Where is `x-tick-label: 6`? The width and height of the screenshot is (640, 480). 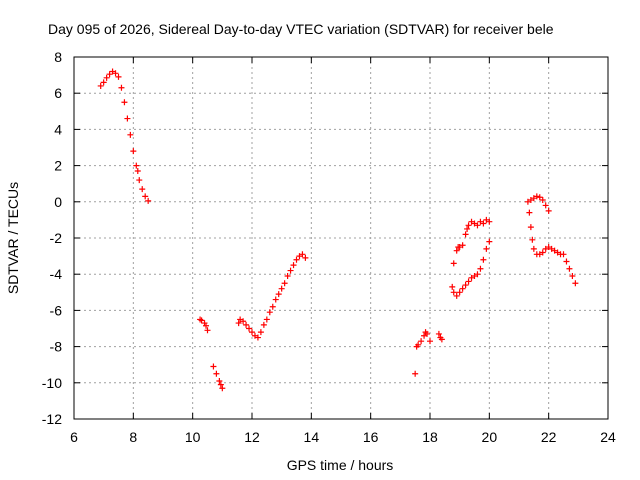
x-tick-label: 6 is located at coordinates (74, 437).